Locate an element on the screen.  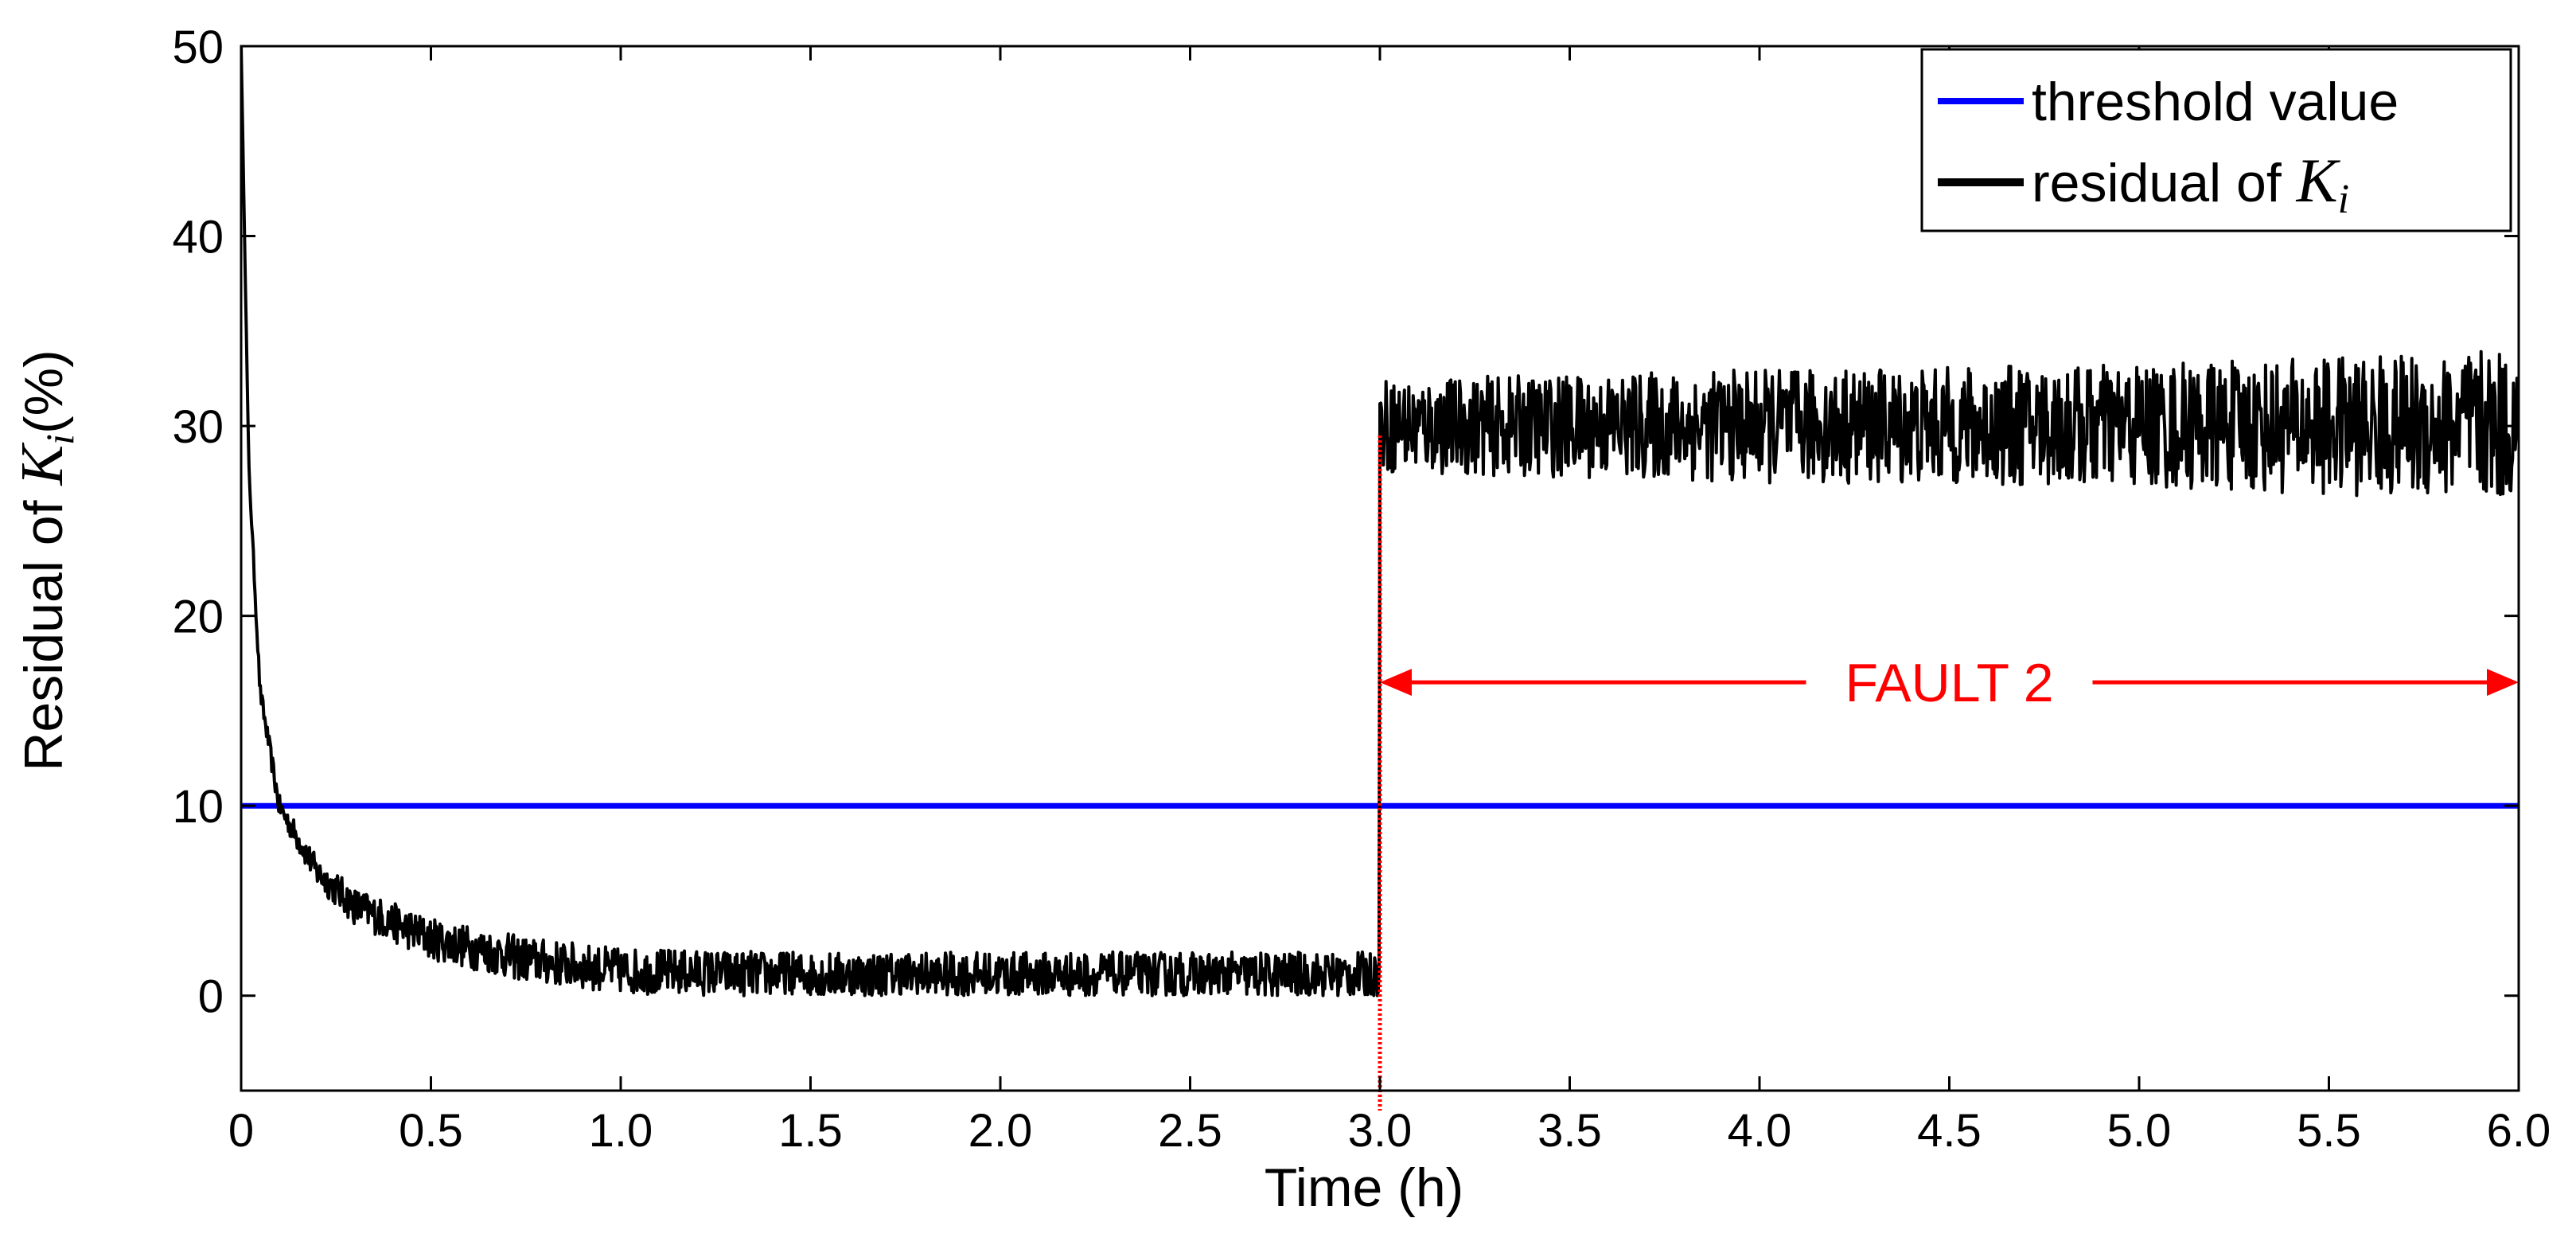
x-tick-label: 1.0 is located at coordinates (621, 1131).